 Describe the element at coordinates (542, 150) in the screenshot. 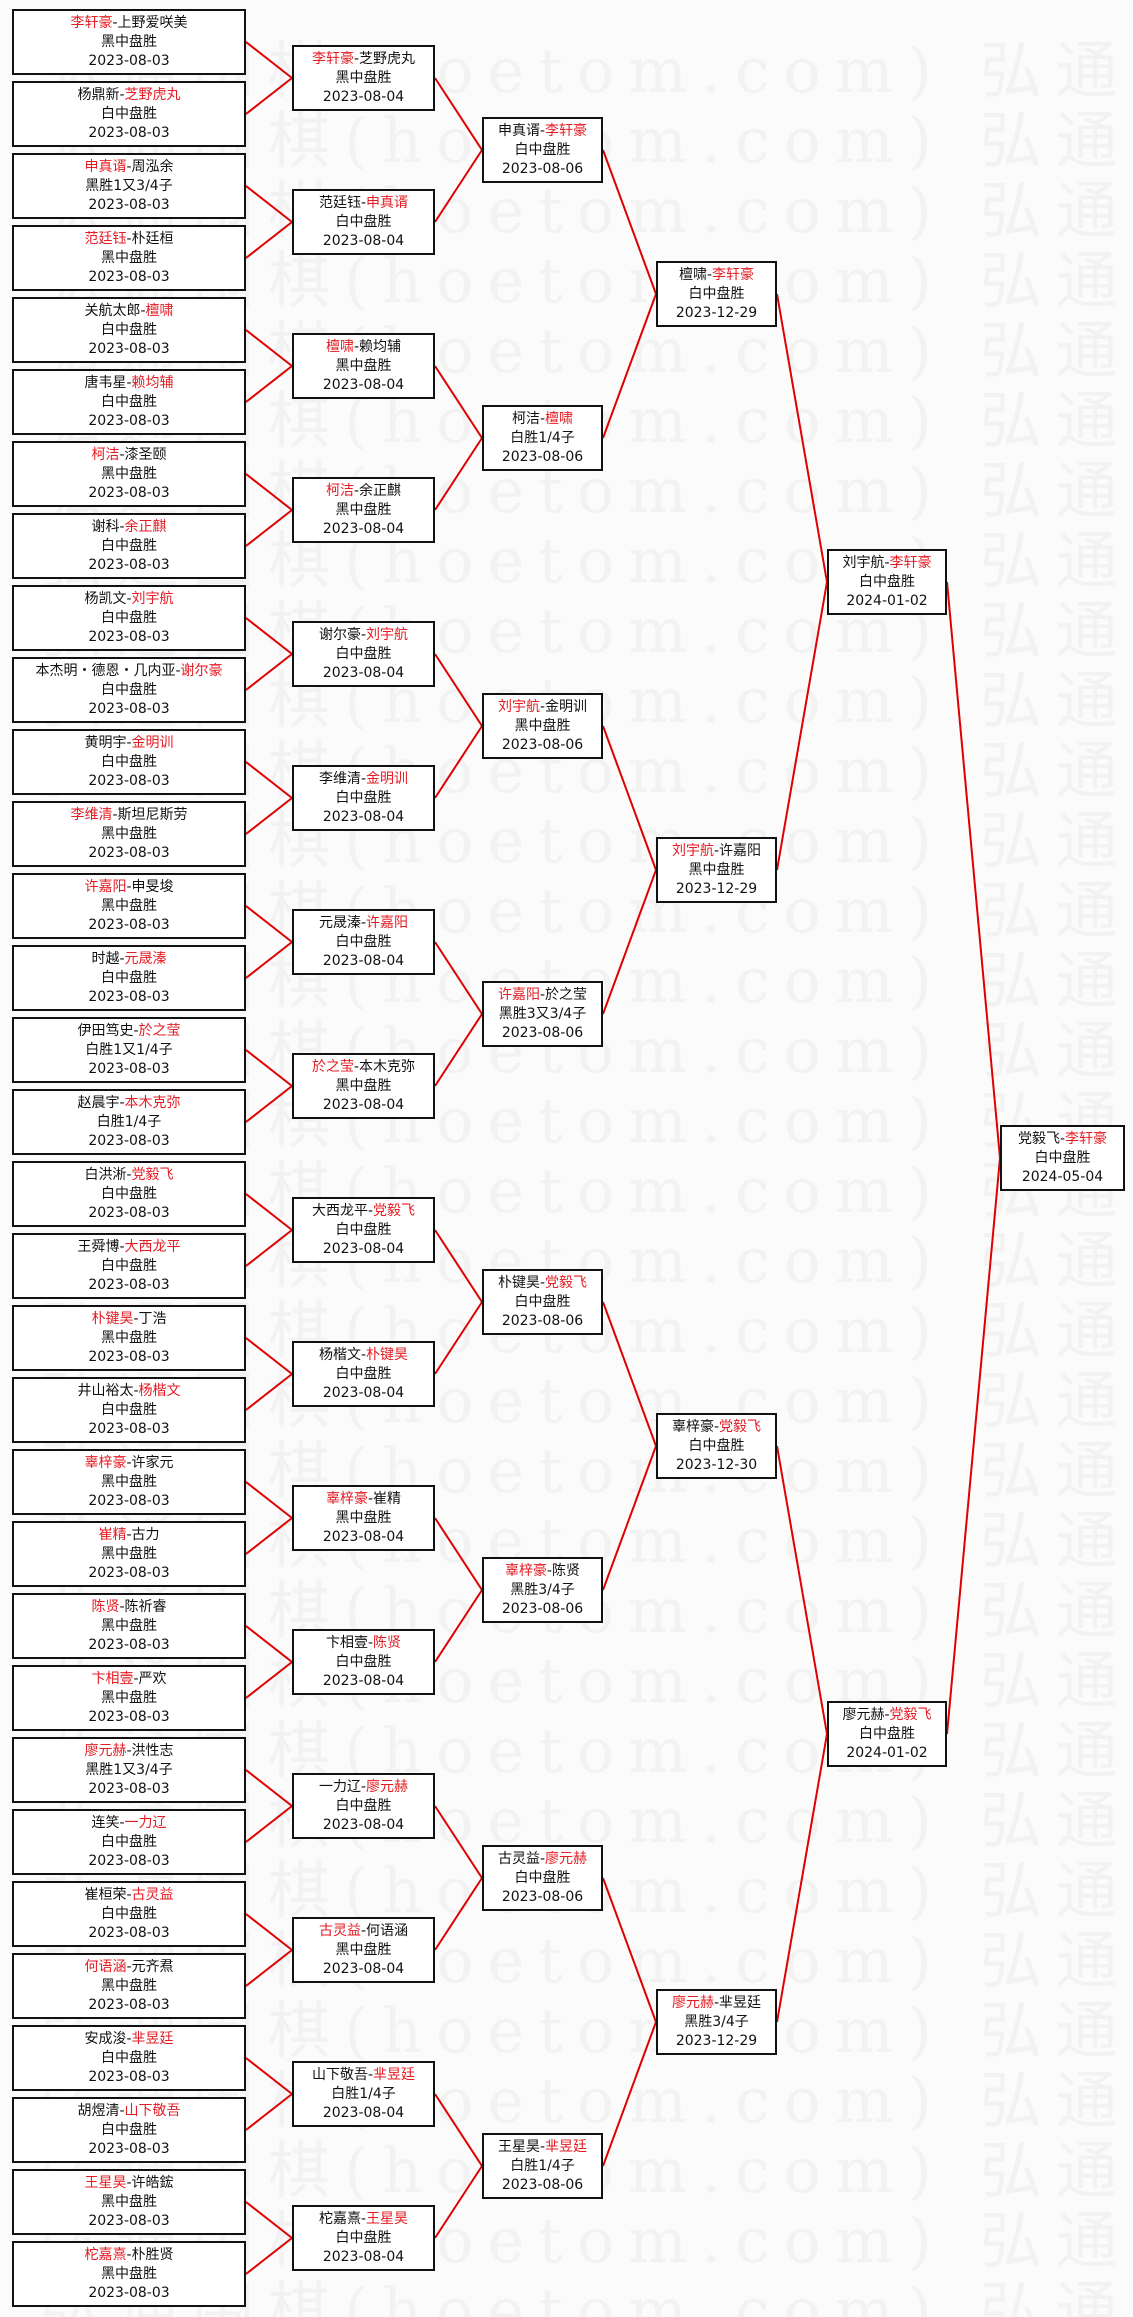

I see `match-box: 申真谞-李轩豪 白中盘胜 2023-08-06` at that location.